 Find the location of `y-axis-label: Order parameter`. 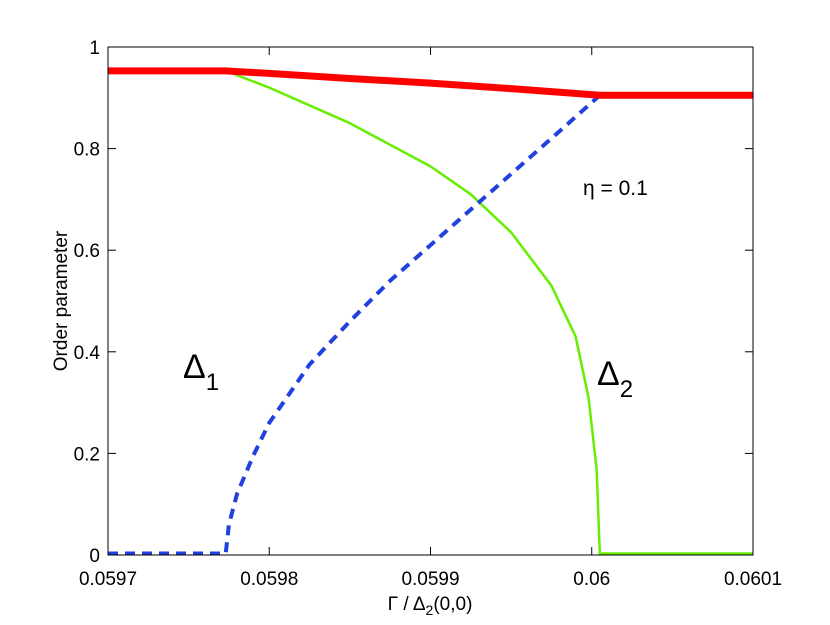

y-axis-label: Order parameter is located at coordinates (61, 300).